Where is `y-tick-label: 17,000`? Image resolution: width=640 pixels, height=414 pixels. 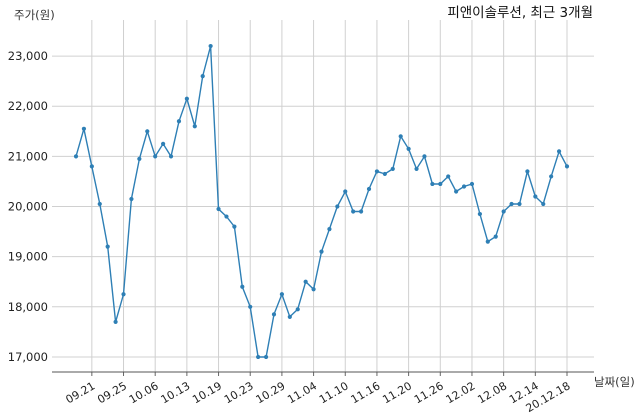
y-tick-label: 17,000 is located at coordinates (28, 357).